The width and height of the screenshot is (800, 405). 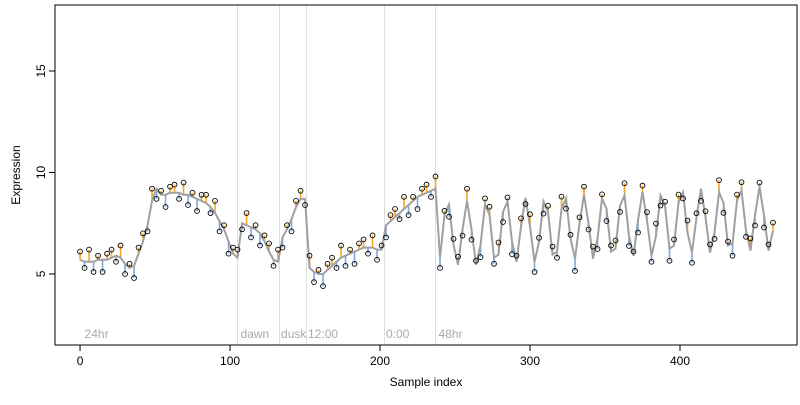 What do you see at coordinates (230, 361) in the screenshot?
I see `x-tick-label: 100` at bounding box center [230, 361].